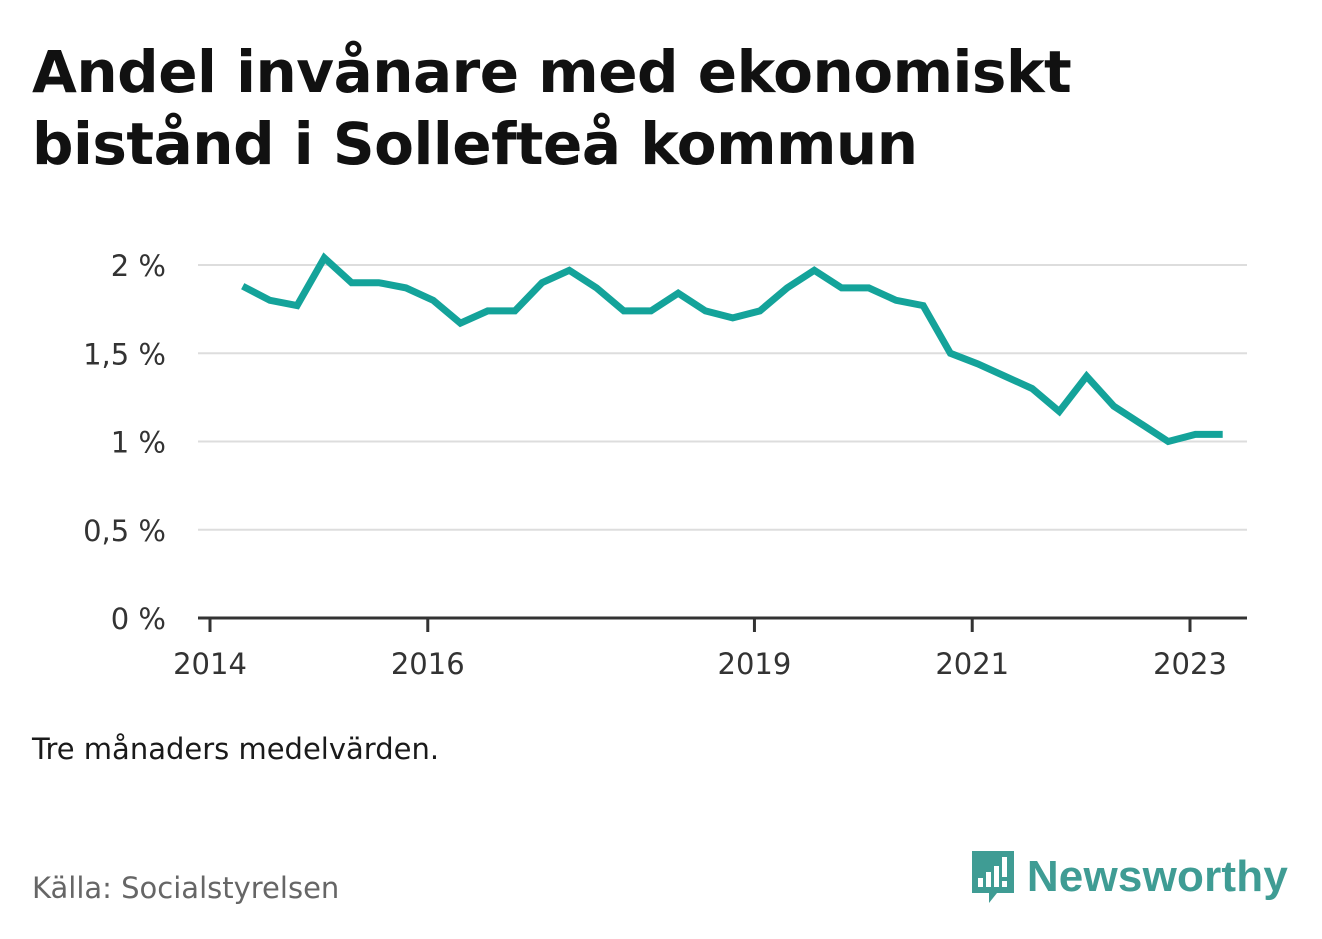 This screenshot has width=1322, height=939. I want to click on brand-logo: Newsworthy, so click(1128, 877).